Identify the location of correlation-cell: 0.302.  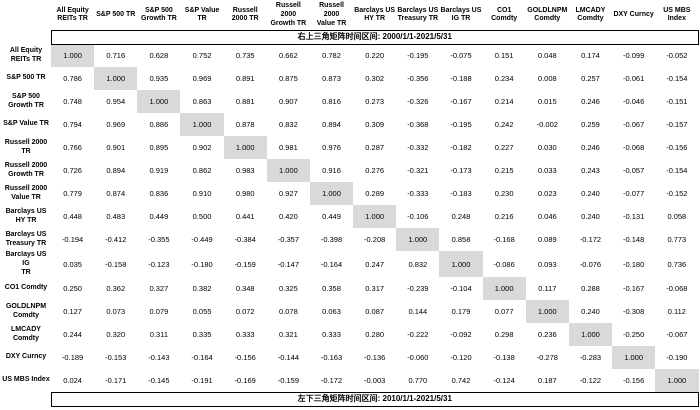
(375, 78).